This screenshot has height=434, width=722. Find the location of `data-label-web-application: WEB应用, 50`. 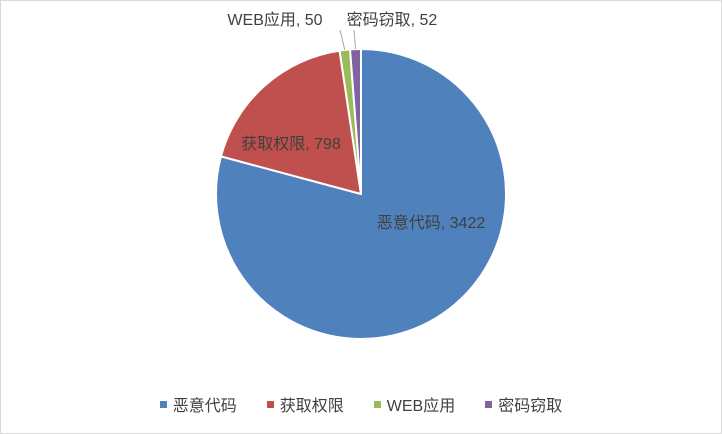

data-label-web-application: WEB应用, 50 is located at coordinates (274, 19).